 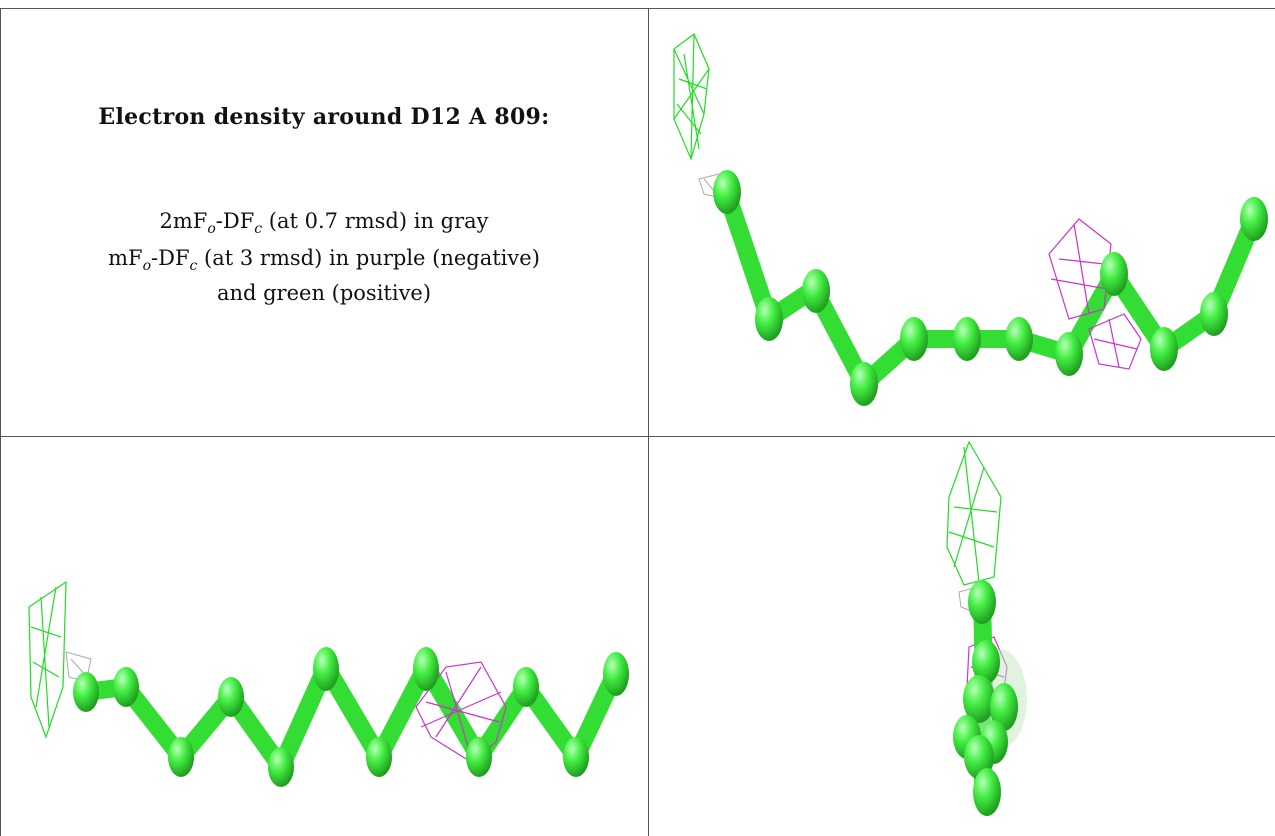 What do you see at coordinates (648, 422) in the screenshot?
I see `center-divider` at bounding box center [648, 422].